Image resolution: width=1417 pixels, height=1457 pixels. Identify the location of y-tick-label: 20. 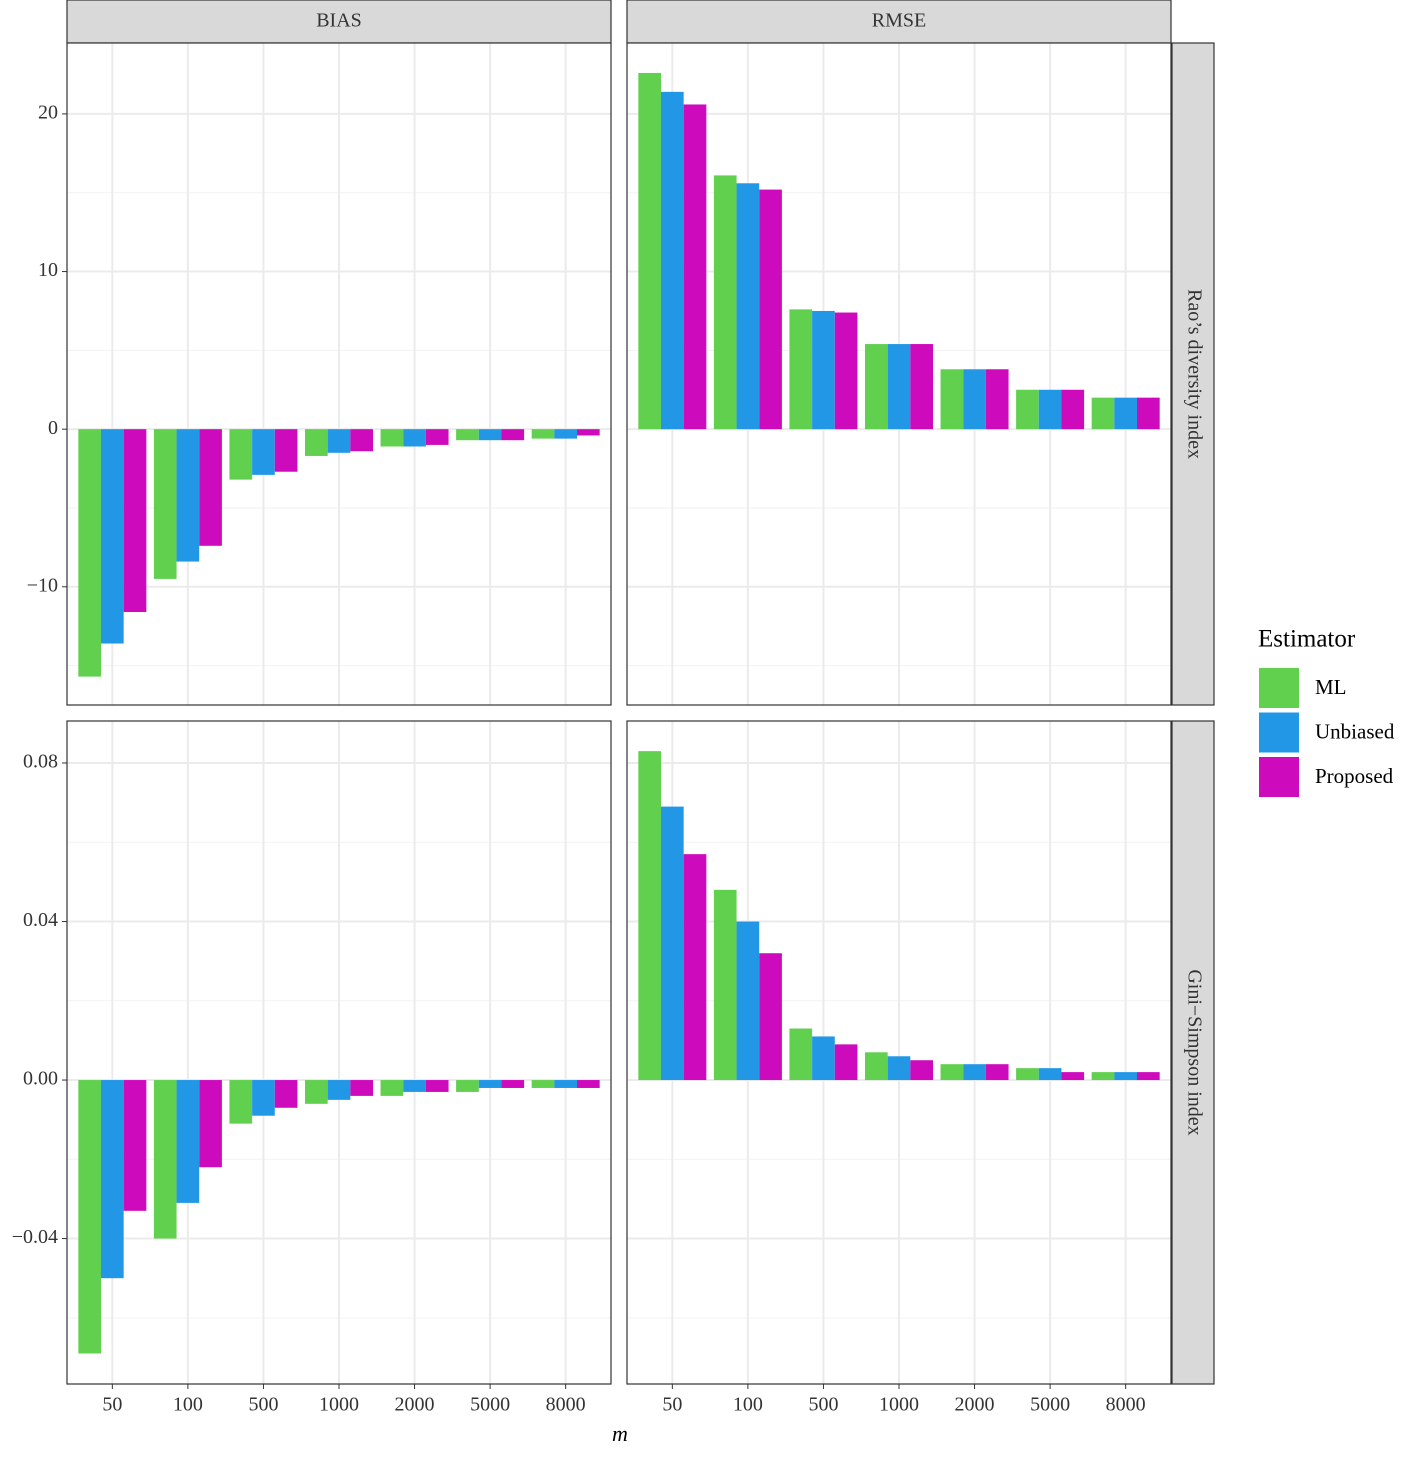
(48, 113).